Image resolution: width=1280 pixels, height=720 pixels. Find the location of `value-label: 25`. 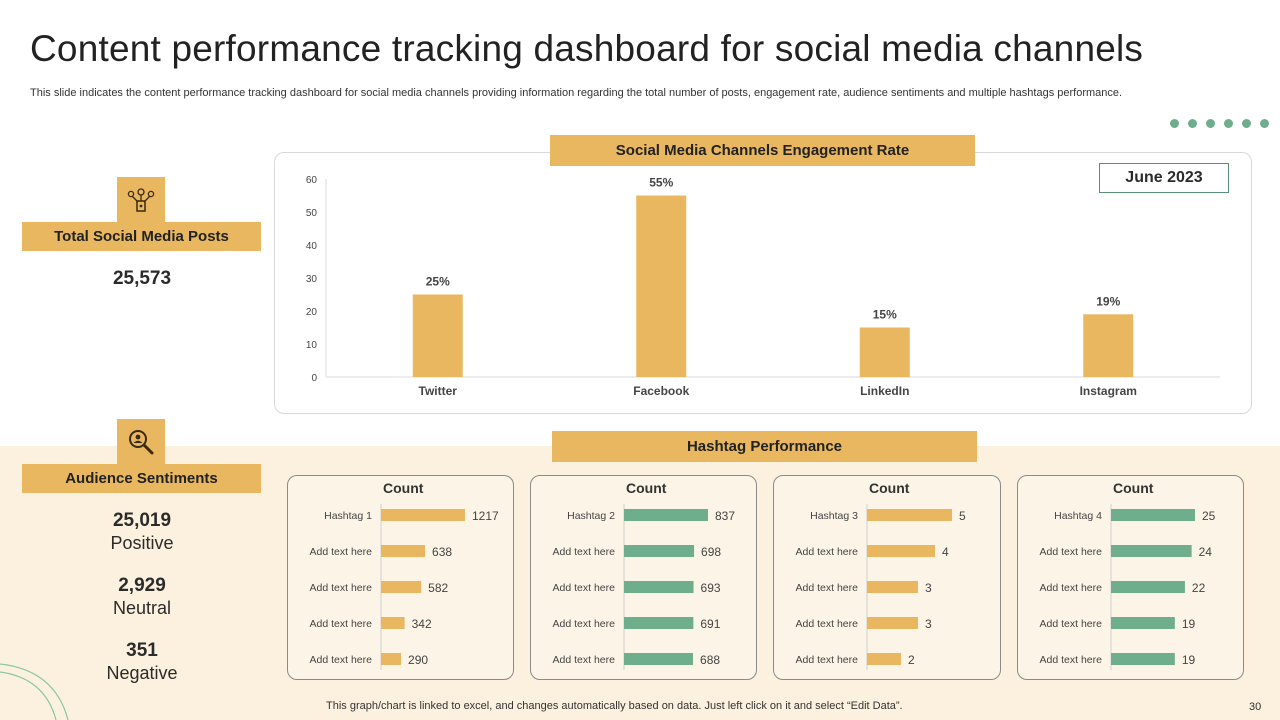

value-label: 25 is located at coordinates (1209, 516).